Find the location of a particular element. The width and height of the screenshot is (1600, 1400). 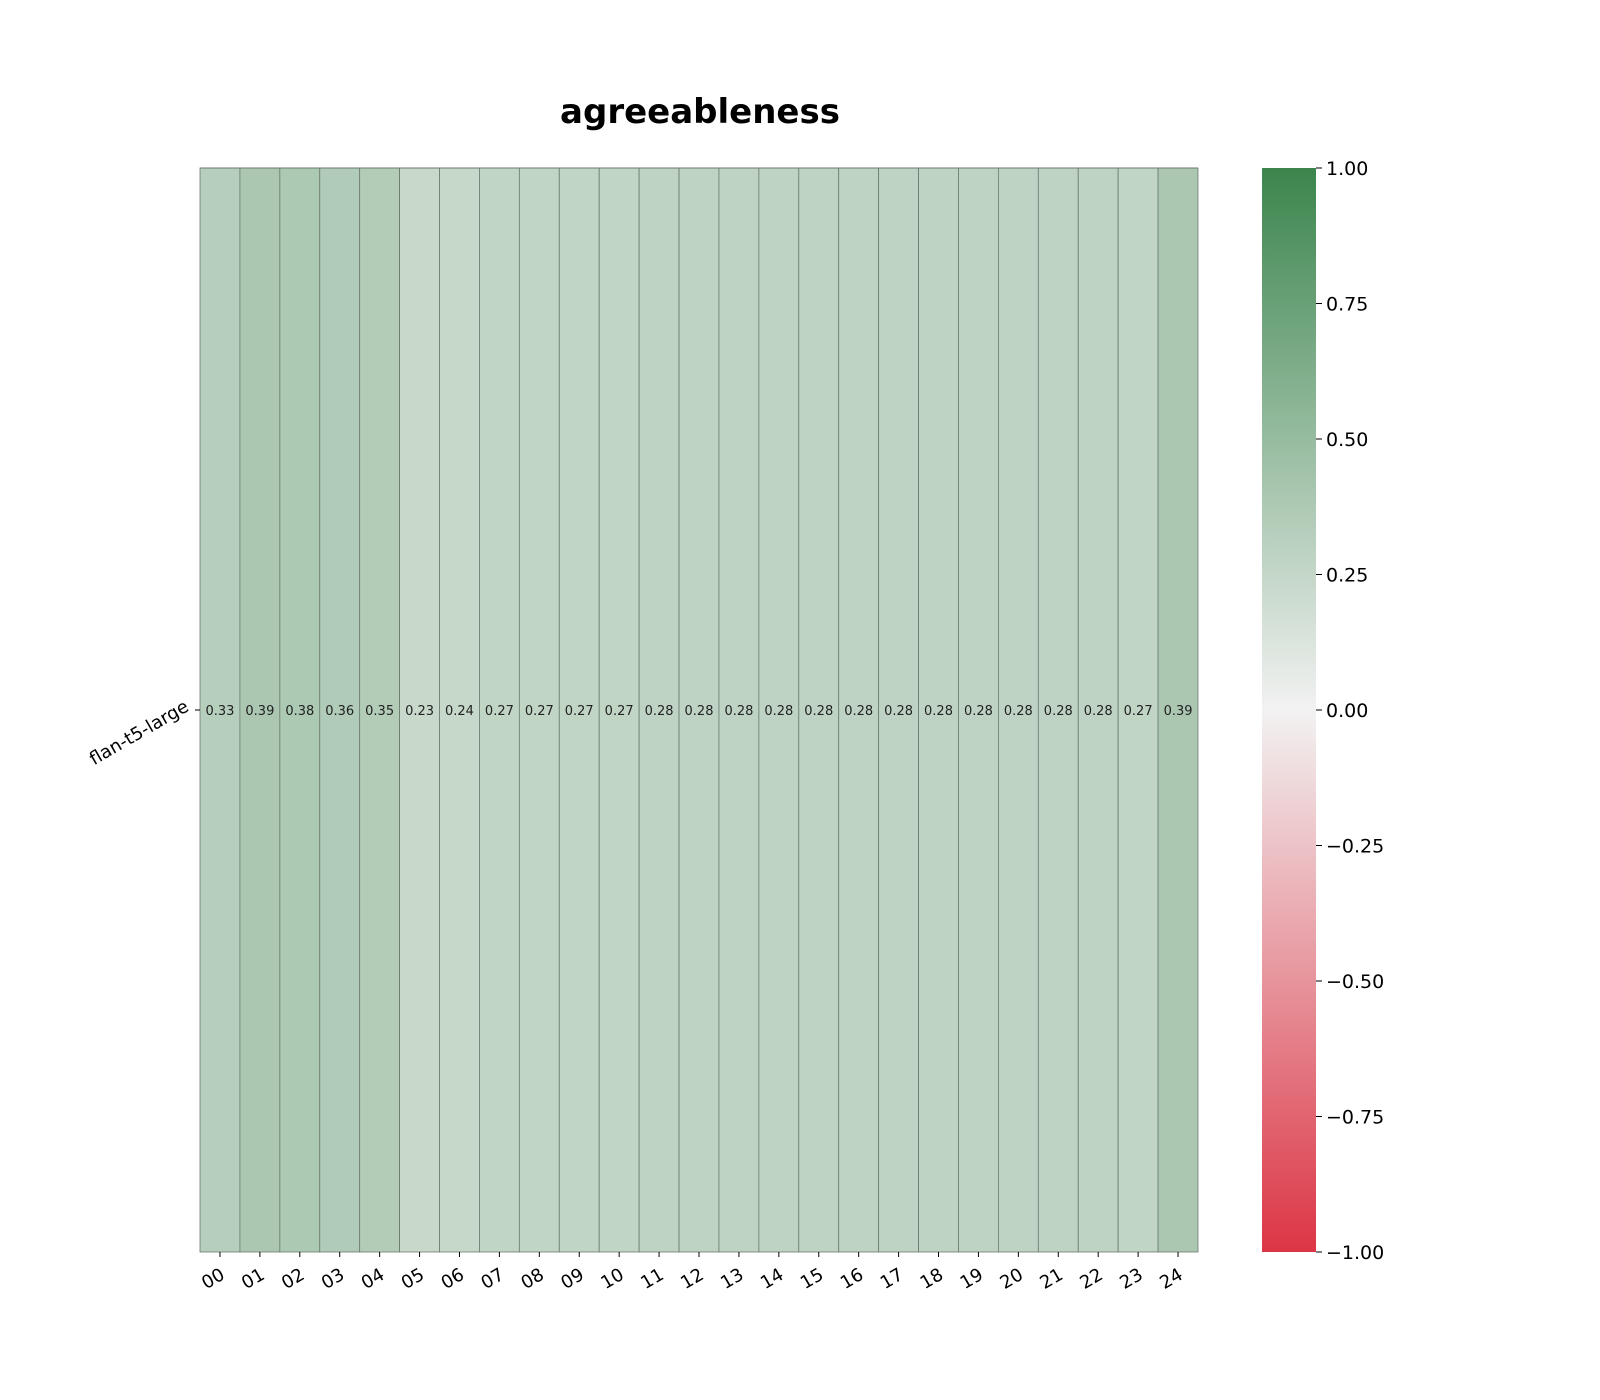

x-tick-label: 03 is located at coordinates (333, 1279).